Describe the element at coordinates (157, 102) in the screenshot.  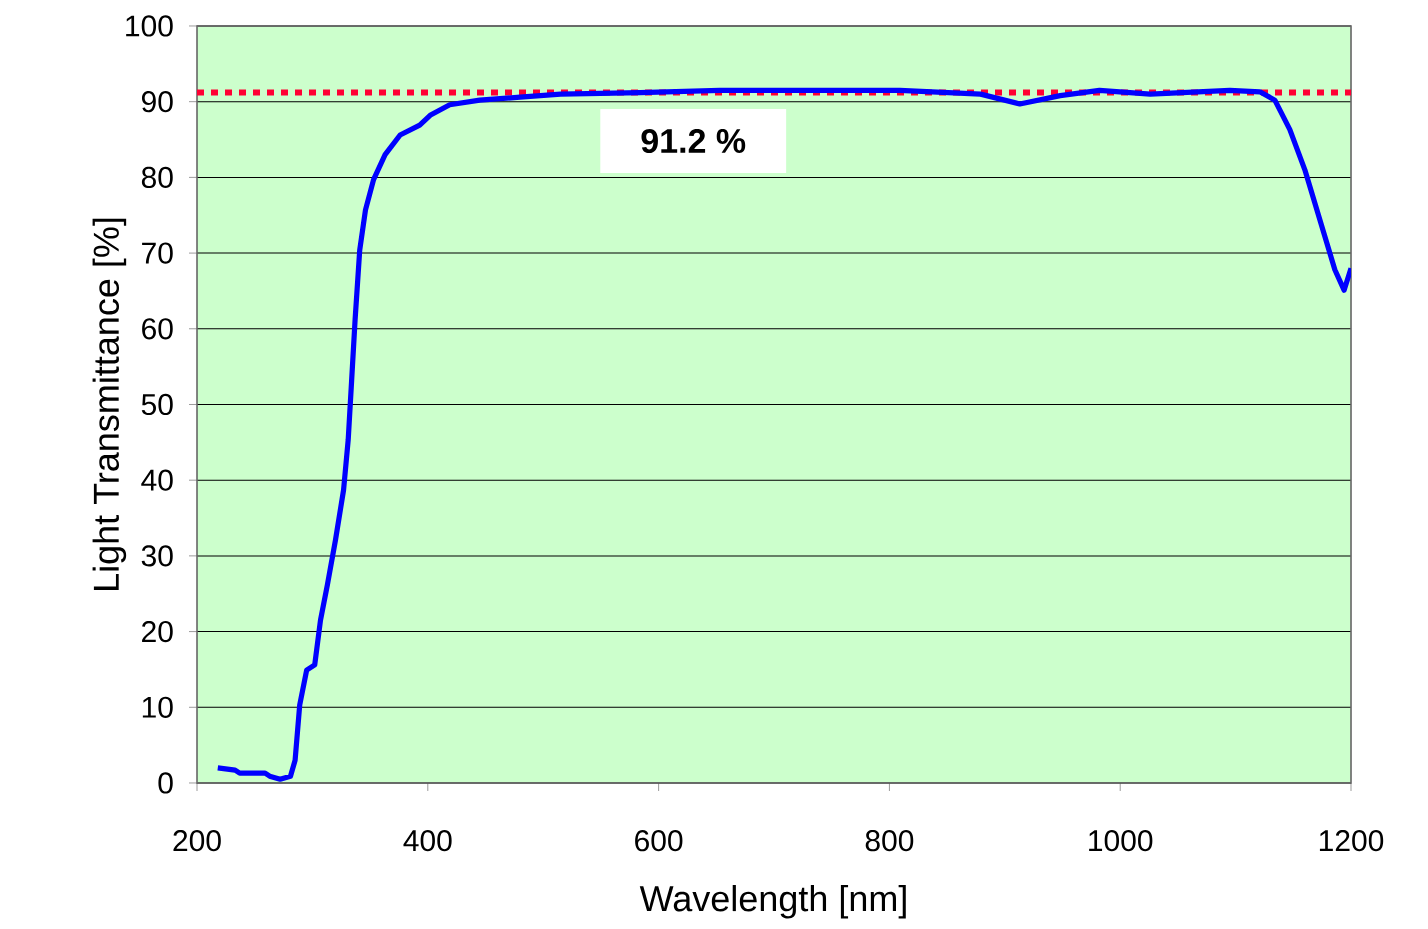
I see `y-tick-label: 90` at that location.